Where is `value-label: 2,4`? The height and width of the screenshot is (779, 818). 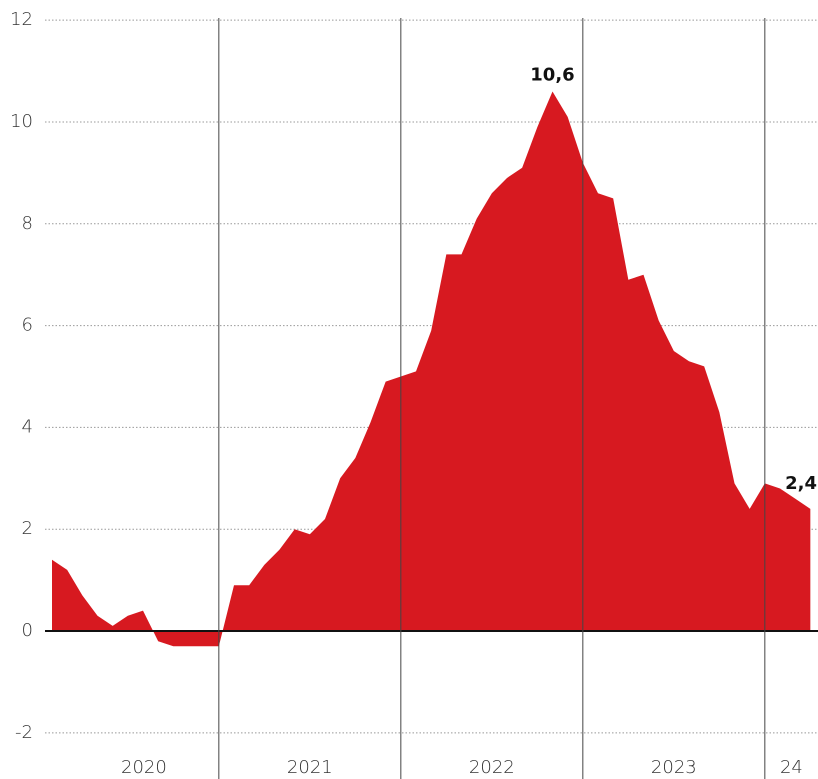 value-label: 2,4 is located at coordinates (801, 483).